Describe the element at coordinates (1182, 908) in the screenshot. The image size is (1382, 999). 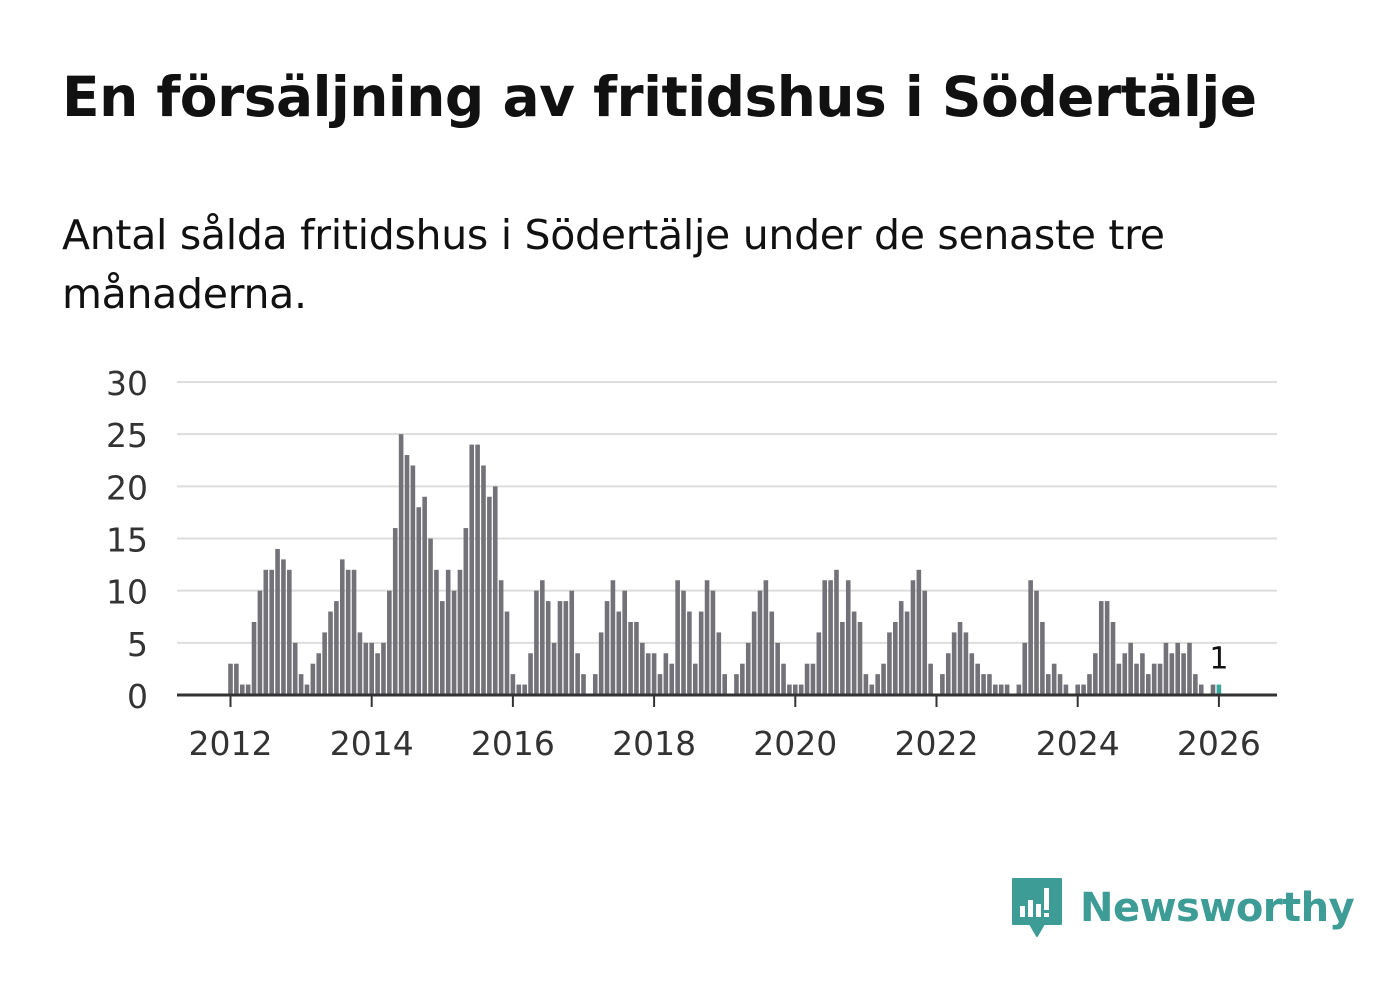
I see `newsworthy-logo: Newsworthy` at that location.